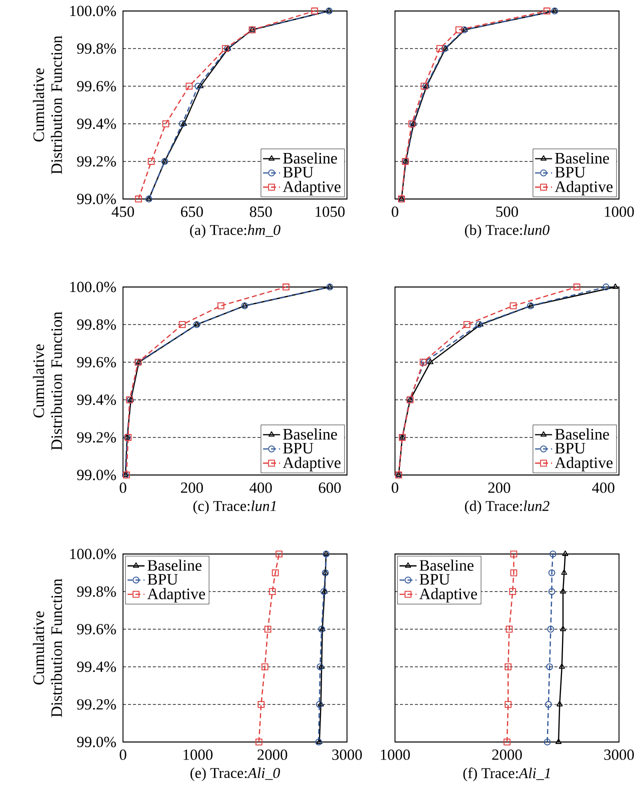 Image resolution: width=642 pixels, height=811 pixels. I want to click on x-tick-label: 1050, so click(330, 211).